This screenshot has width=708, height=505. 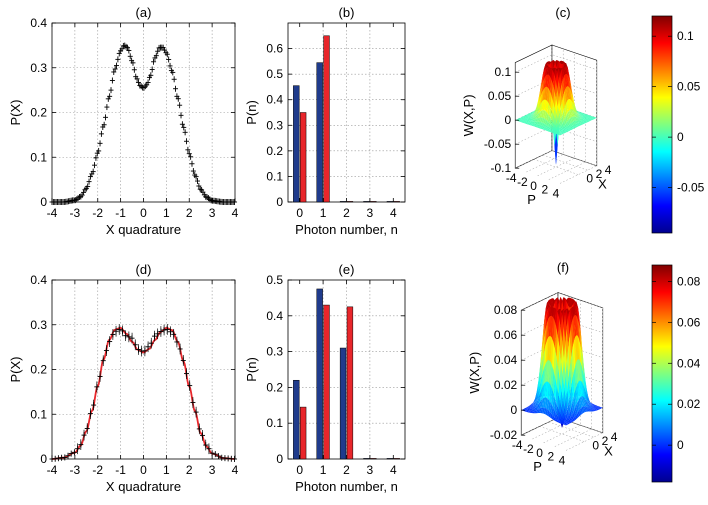 What do you see at coordinates (43, 202) in the screenshot?
I see `y-tick-label: 0` at bounding box center [43, 202].